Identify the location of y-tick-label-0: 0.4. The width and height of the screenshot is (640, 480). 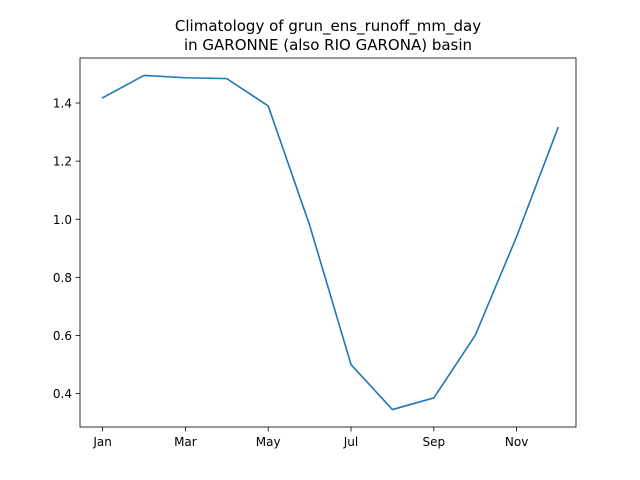
(62, 394).